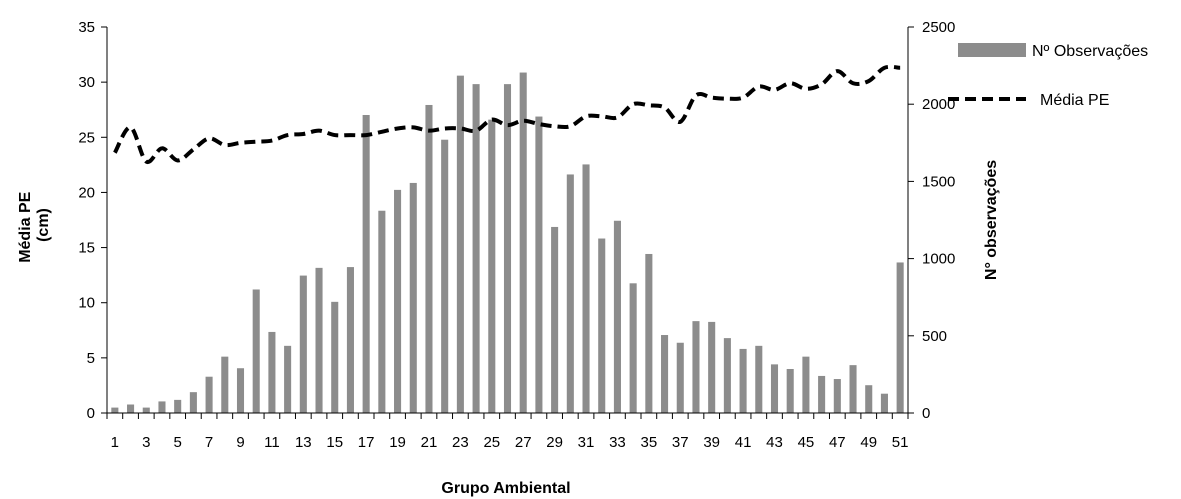  Describe the element at coordinates (25, 226) in the screenshot. I see `y-axis-left-title-line-1: Média PE` at that location.